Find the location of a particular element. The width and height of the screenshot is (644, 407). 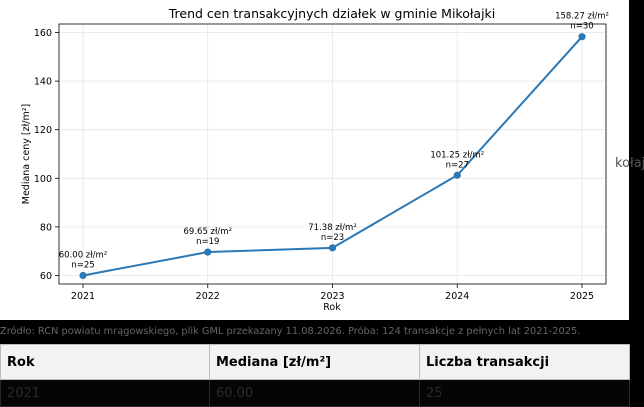

cell-rok: 2021 is located at coordinates (105, 393).